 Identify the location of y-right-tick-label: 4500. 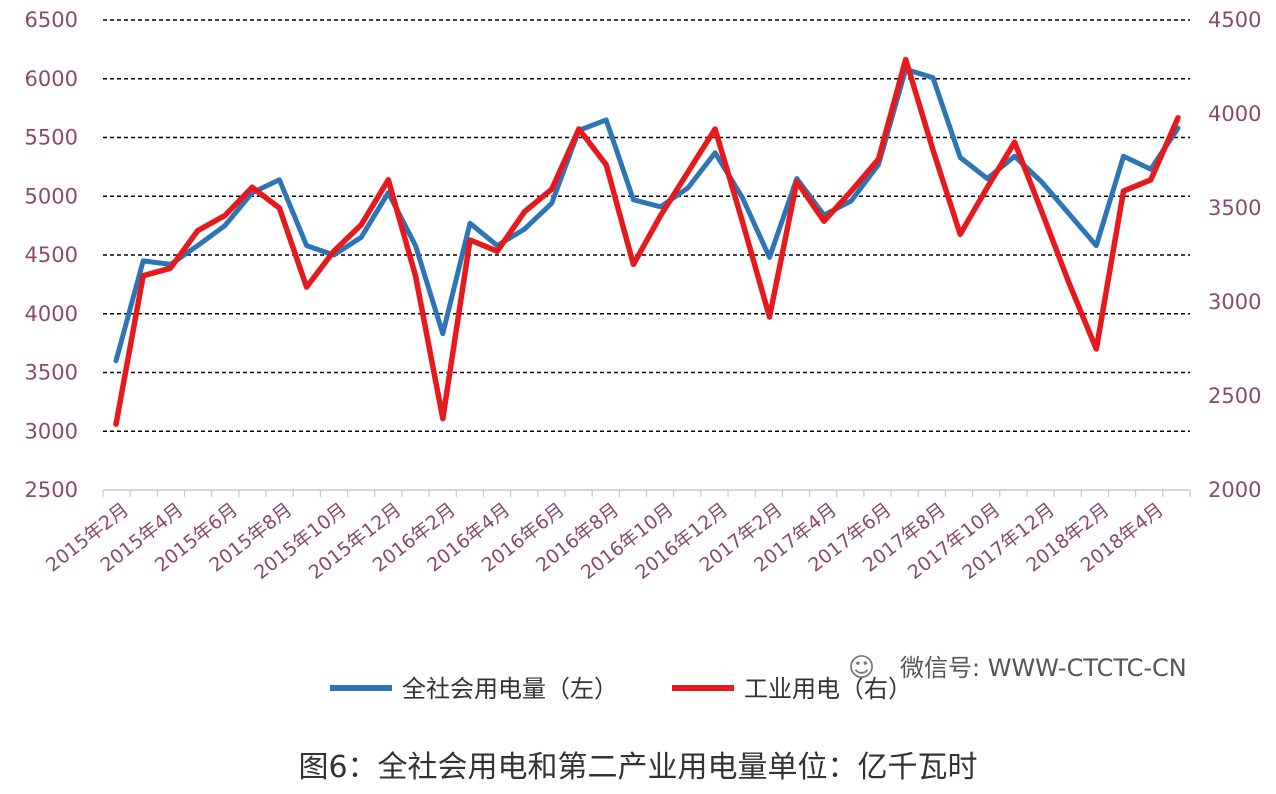
(1234, 20).